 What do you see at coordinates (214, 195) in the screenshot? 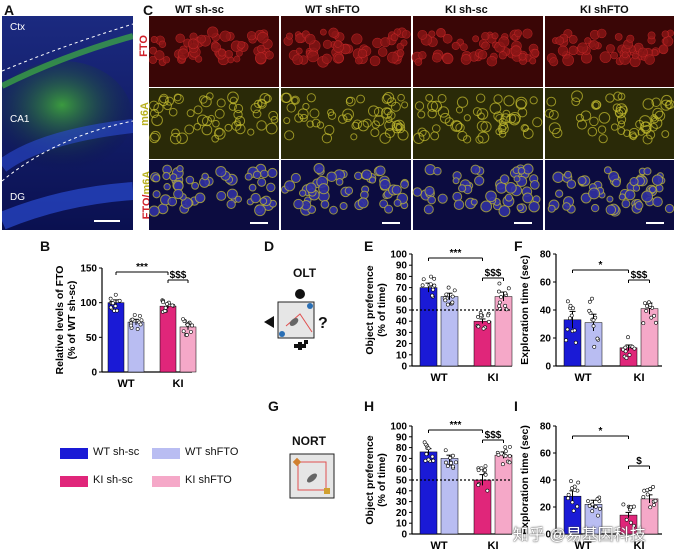
I see `micrograph-r2-c0` at bounding box center [214, 195].